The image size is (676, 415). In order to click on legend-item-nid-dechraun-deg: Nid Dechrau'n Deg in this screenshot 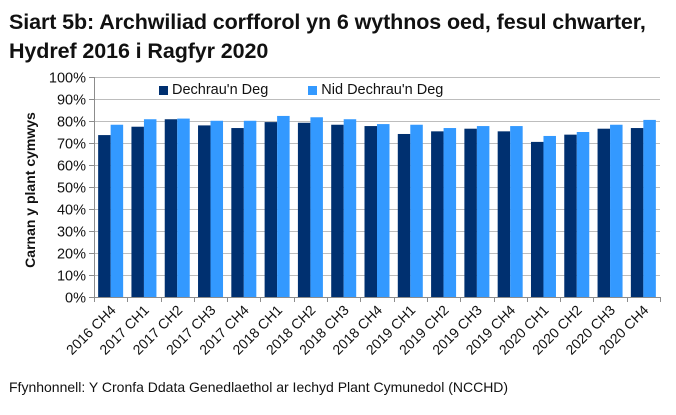, I will do `click(375, 90)`.